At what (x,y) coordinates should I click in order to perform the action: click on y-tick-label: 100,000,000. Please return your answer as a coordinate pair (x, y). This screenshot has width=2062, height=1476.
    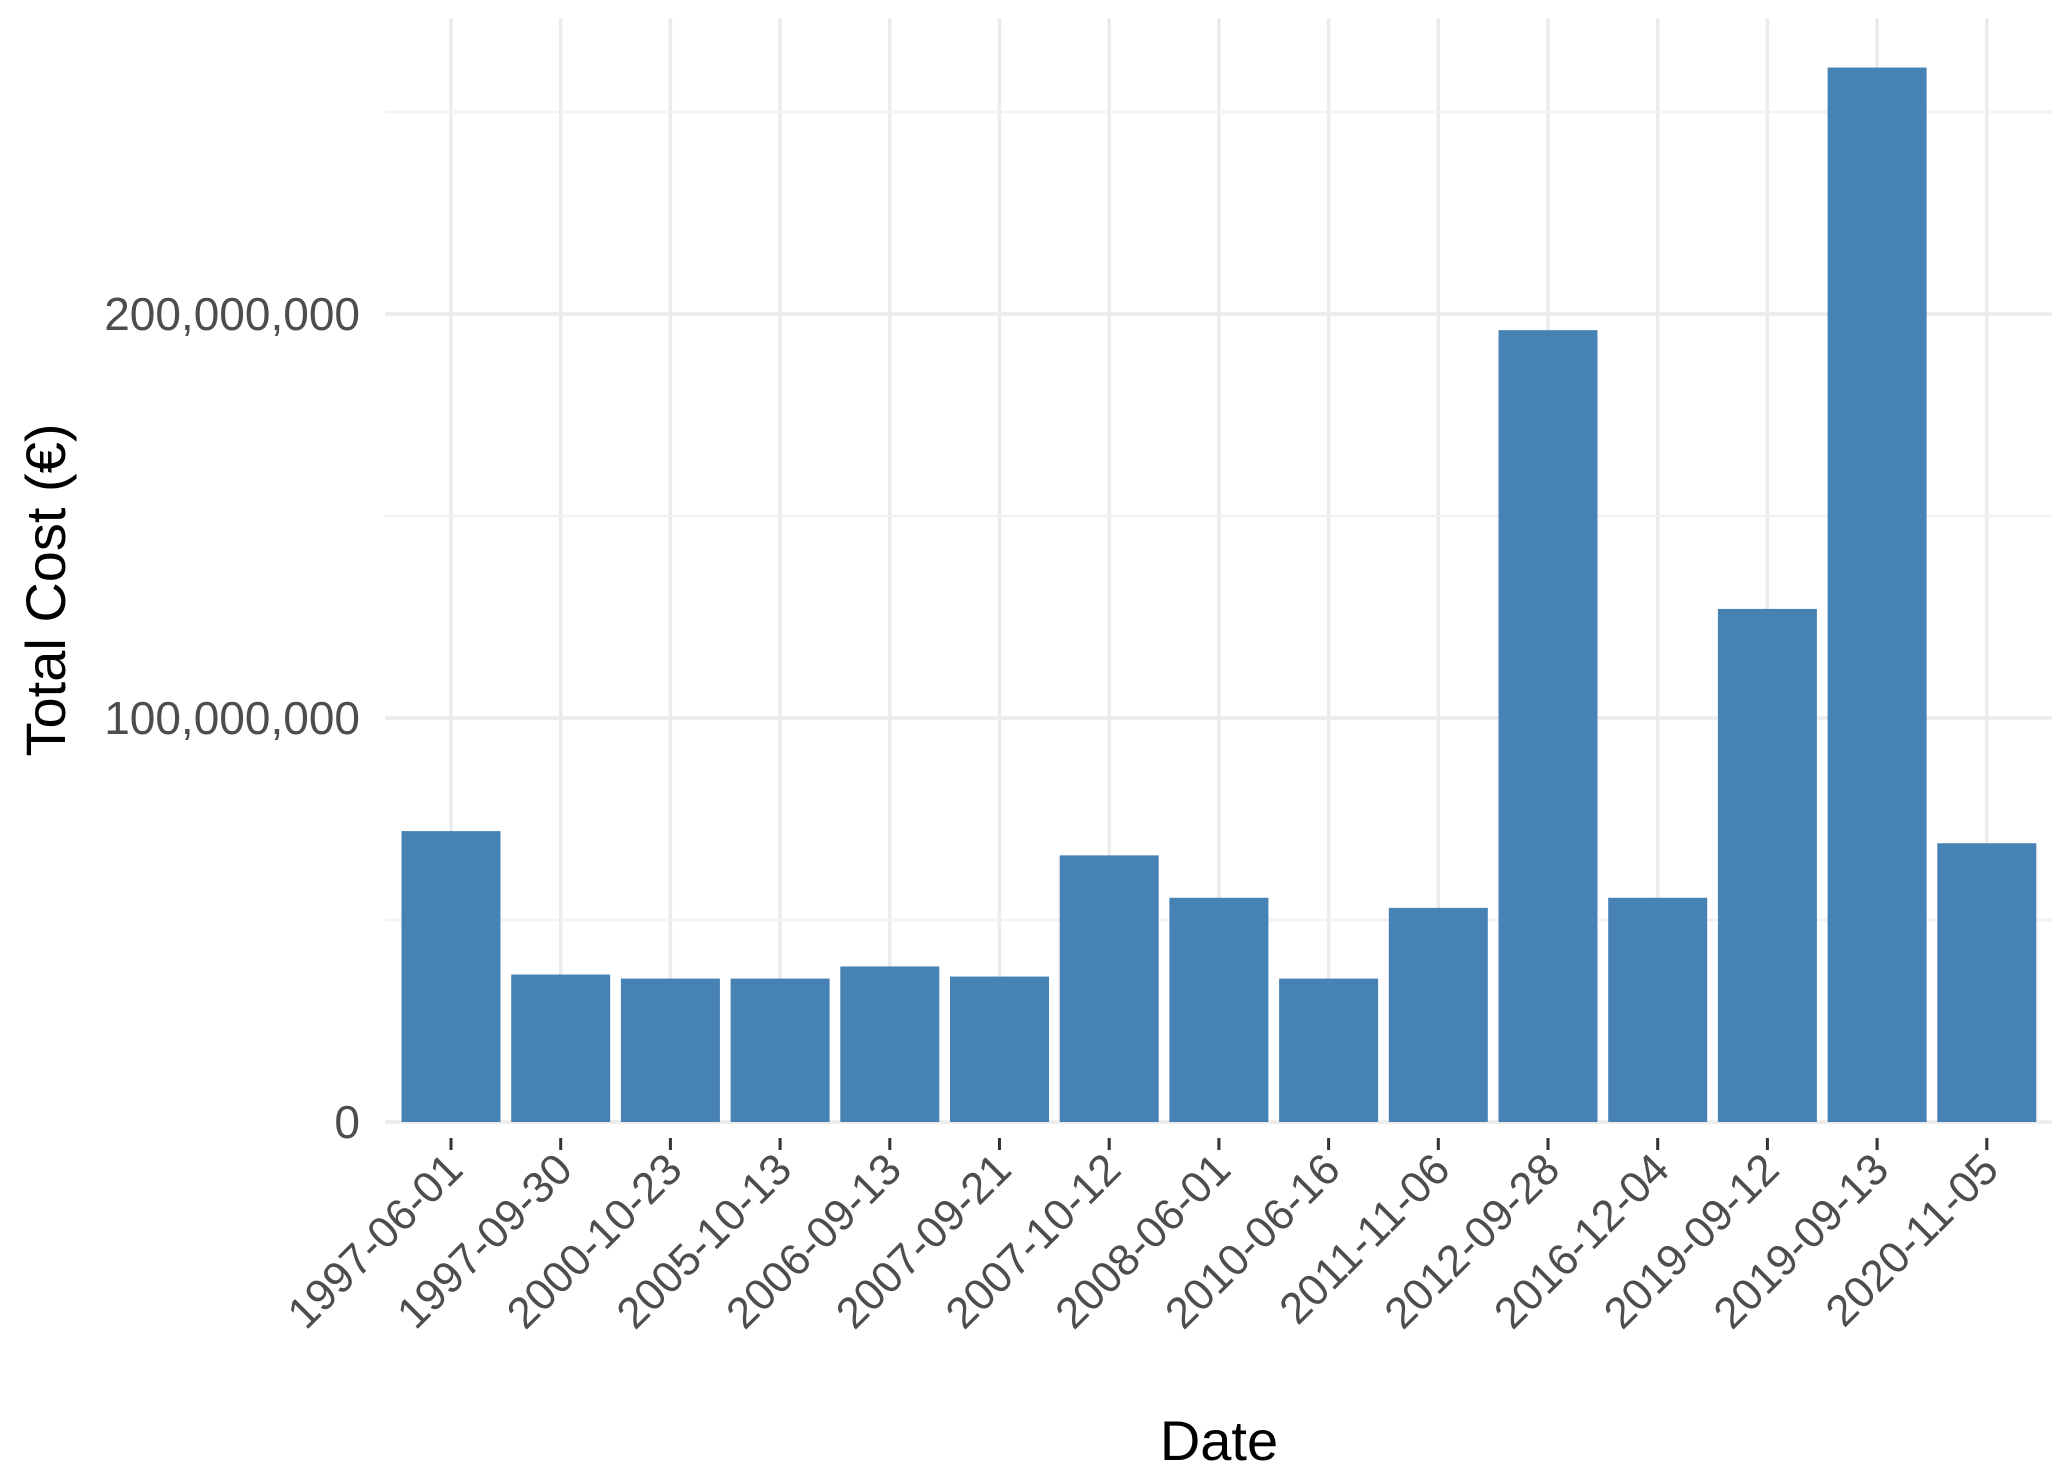
    Looking at the image, I should click on (232, 718).